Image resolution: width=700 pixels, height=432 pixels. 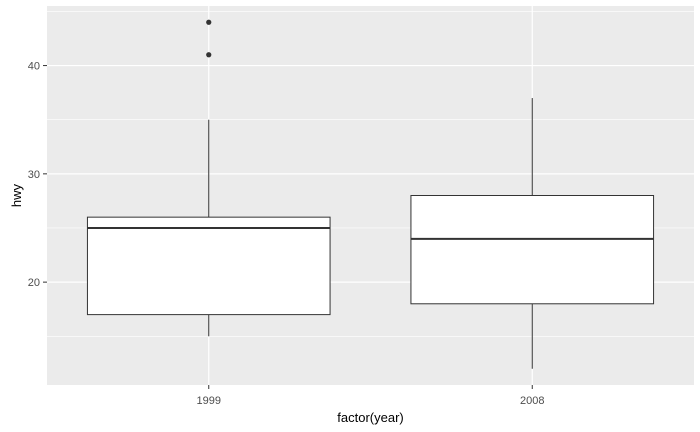 What do you see at coordinates (532, 401) in the screenshot?
I see `x-tick-label: 2008` at bounding box center [532, 401].